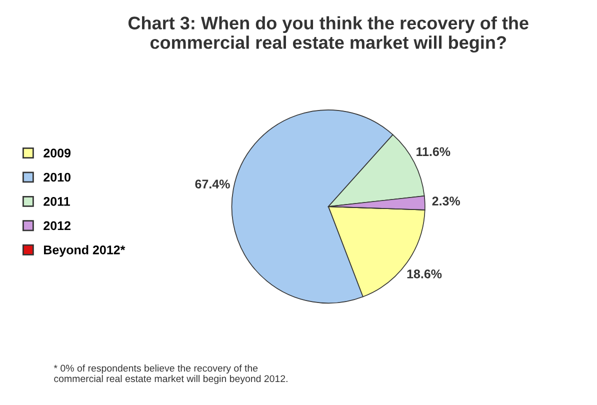  Describe the element at coordinates (328, 34) in the screenshot. I see `chart-title: Chart 3: When do you think the recovery of the commercial real estate market will begin?` at that location.